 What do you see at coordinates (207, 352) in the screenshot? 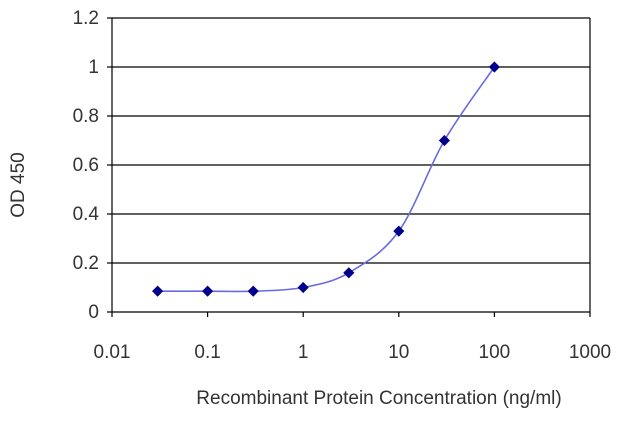
I see `x-tick-label: 0.1` at bounding box center [207, 352].